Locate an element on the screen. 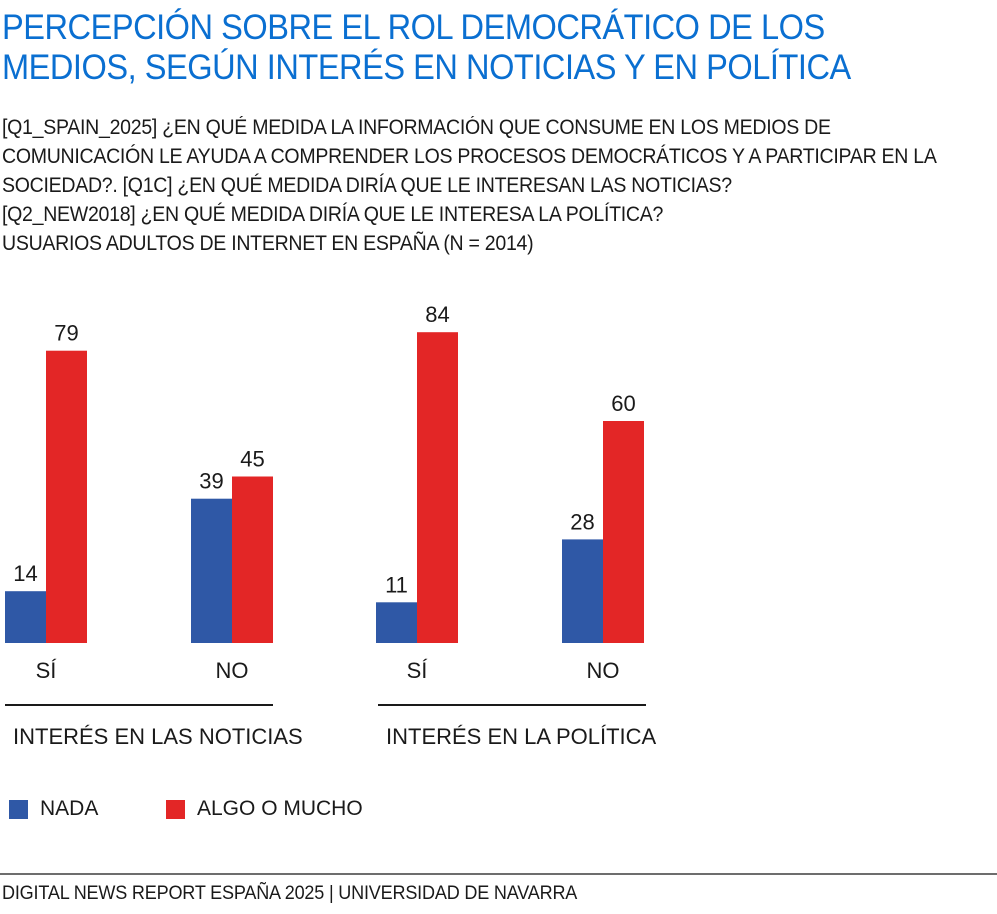 The image size is (997, 914). data-label-nada-1: 14 is located at coordinates (25, 573).